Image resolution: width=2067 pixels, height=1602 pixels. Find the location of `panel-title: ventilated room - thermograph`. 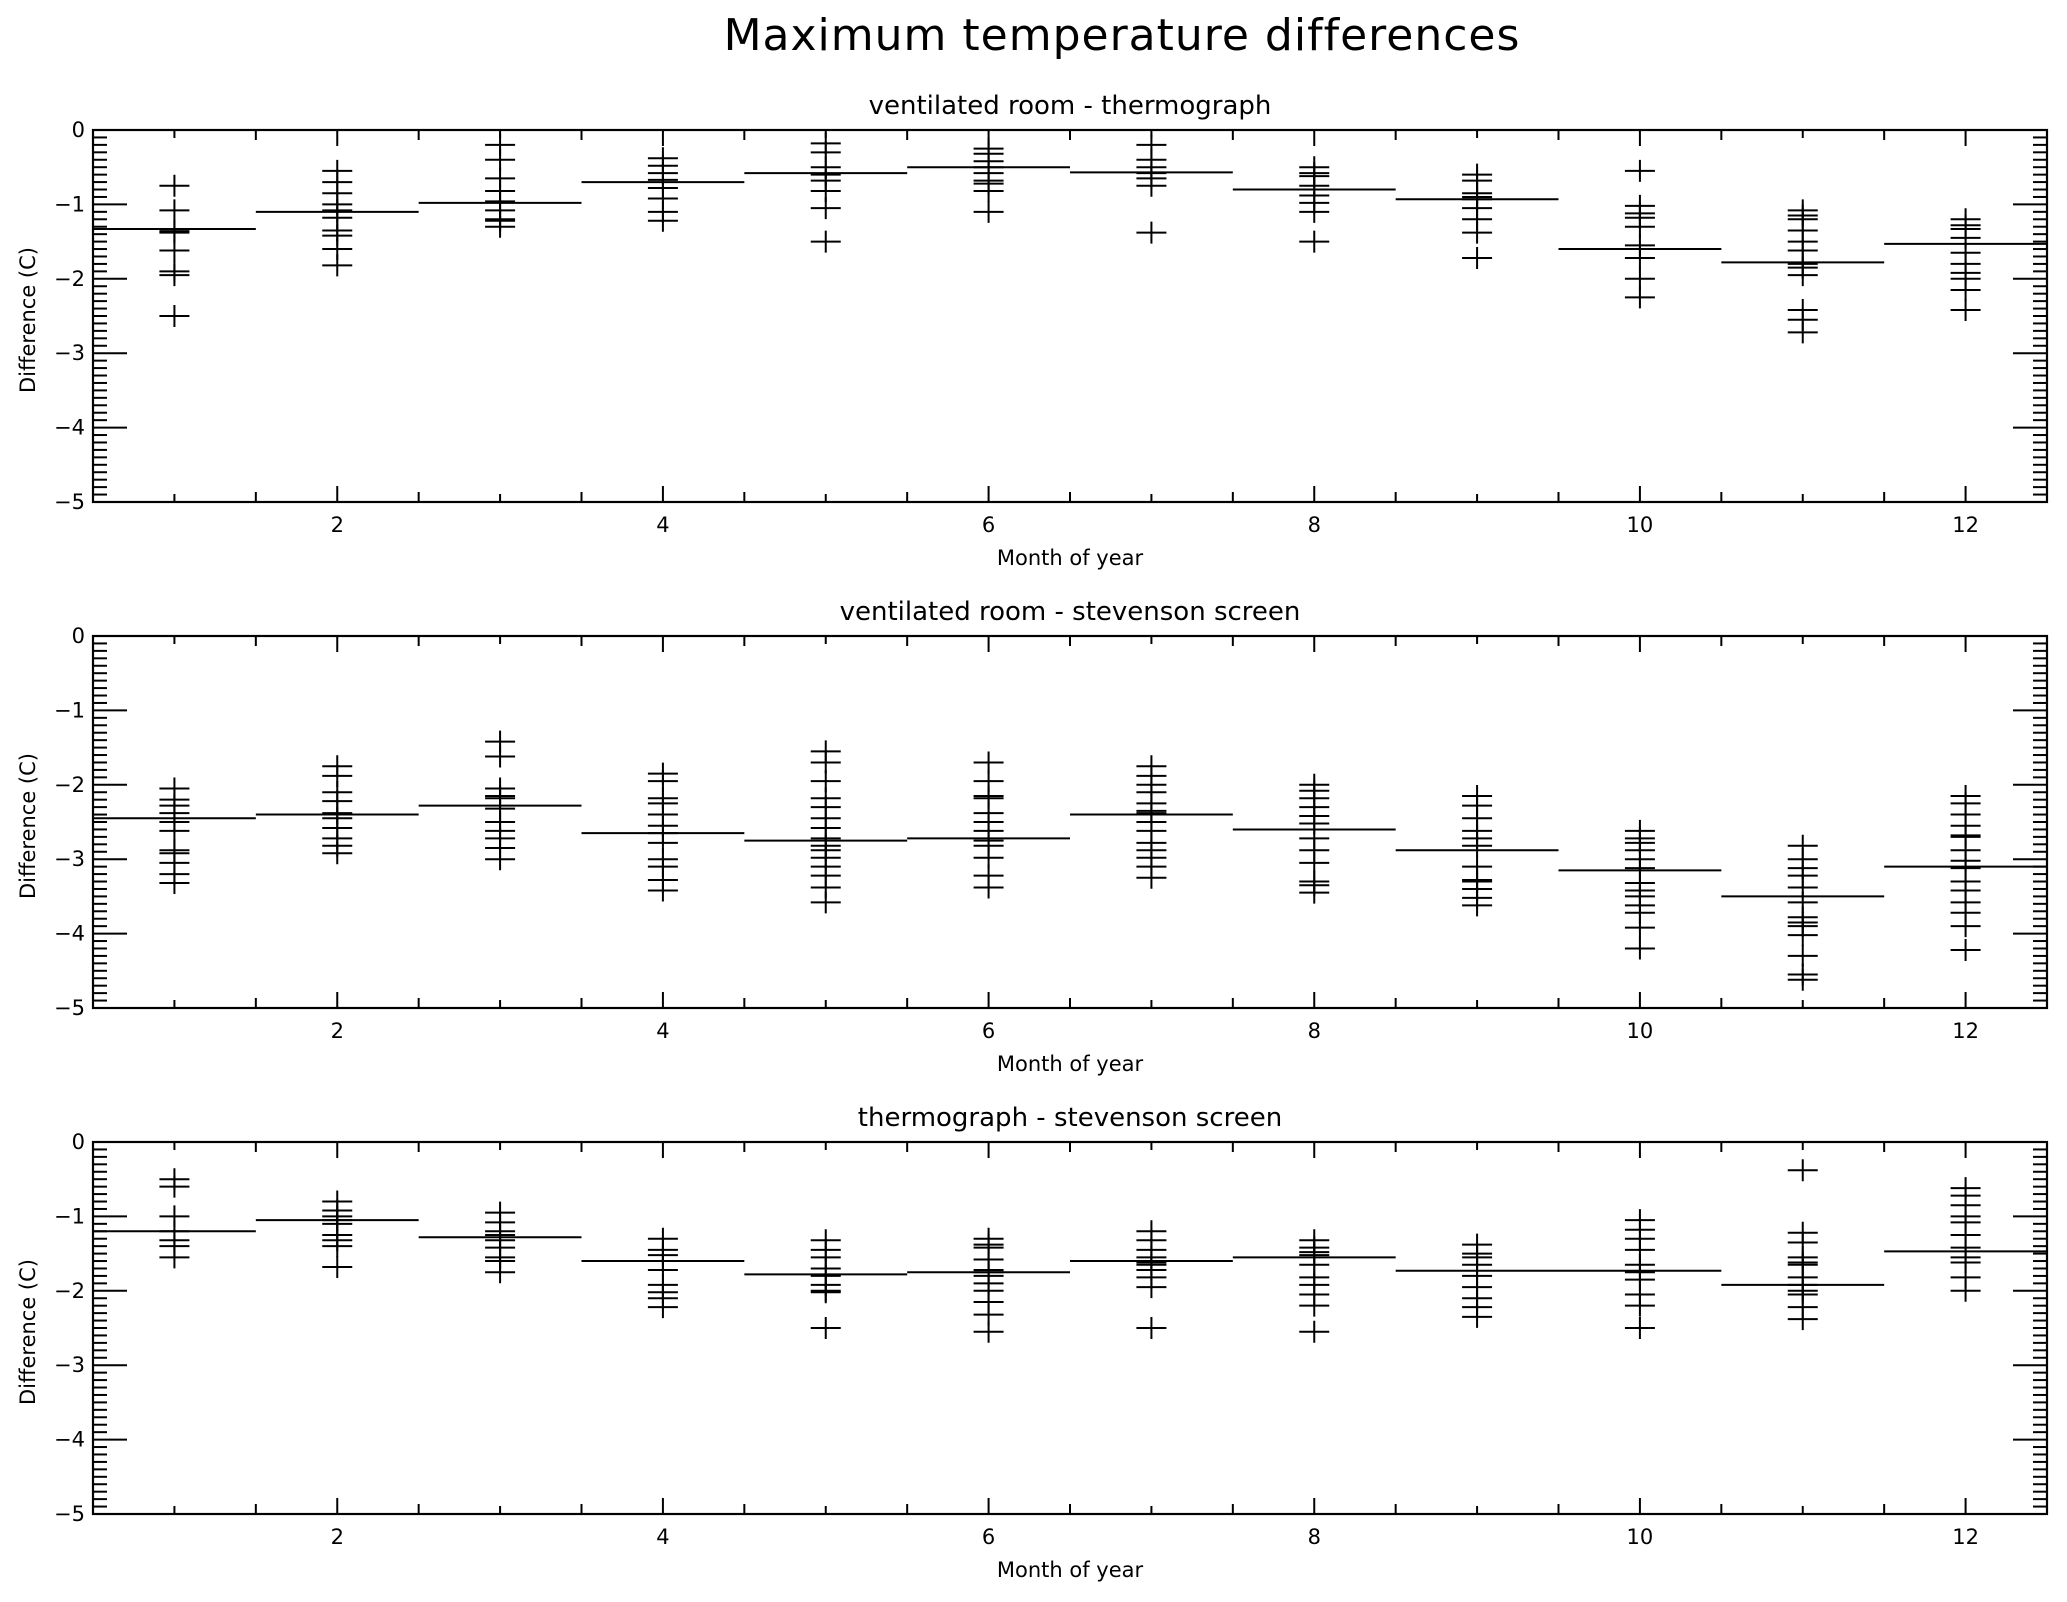

panel-title: ventilated room - thermograph is located at coordinates (1070, 106).